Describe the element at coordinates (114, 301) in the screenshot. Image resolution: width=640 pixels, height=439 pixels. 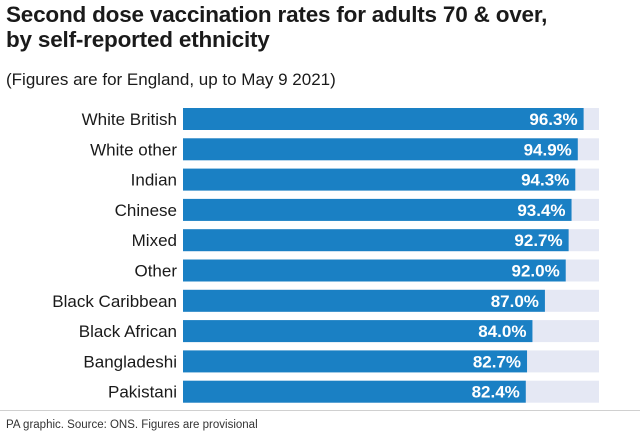
I see `category-label-black-caribbean: Black Caribbean` at that location.